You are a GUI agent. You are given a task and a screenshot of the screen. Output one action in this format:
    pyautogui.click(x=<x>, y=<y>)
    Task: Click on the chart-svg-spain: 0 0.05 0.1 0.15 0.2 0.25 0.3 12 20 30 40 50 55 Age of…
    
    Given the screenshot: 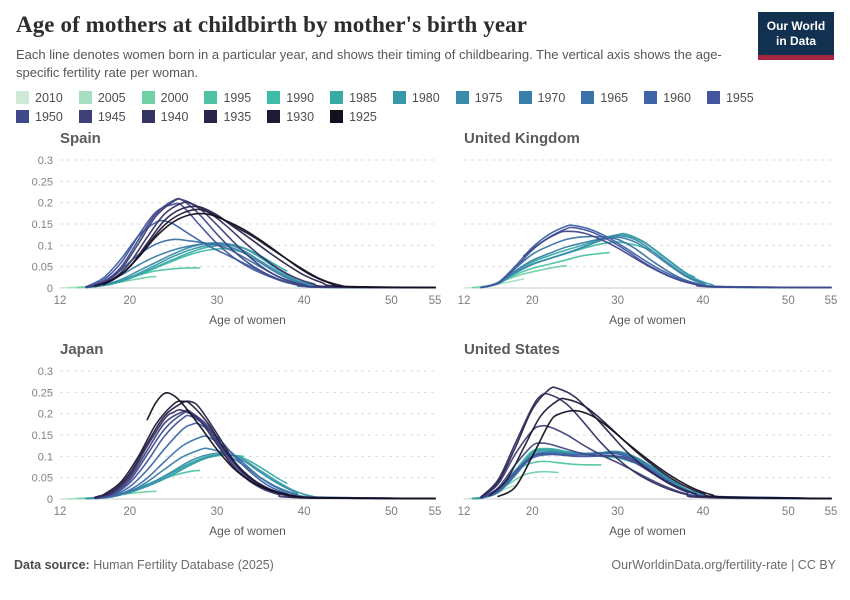 What is the action you would take?
    pyautogui.click(x=237, y=241)
    